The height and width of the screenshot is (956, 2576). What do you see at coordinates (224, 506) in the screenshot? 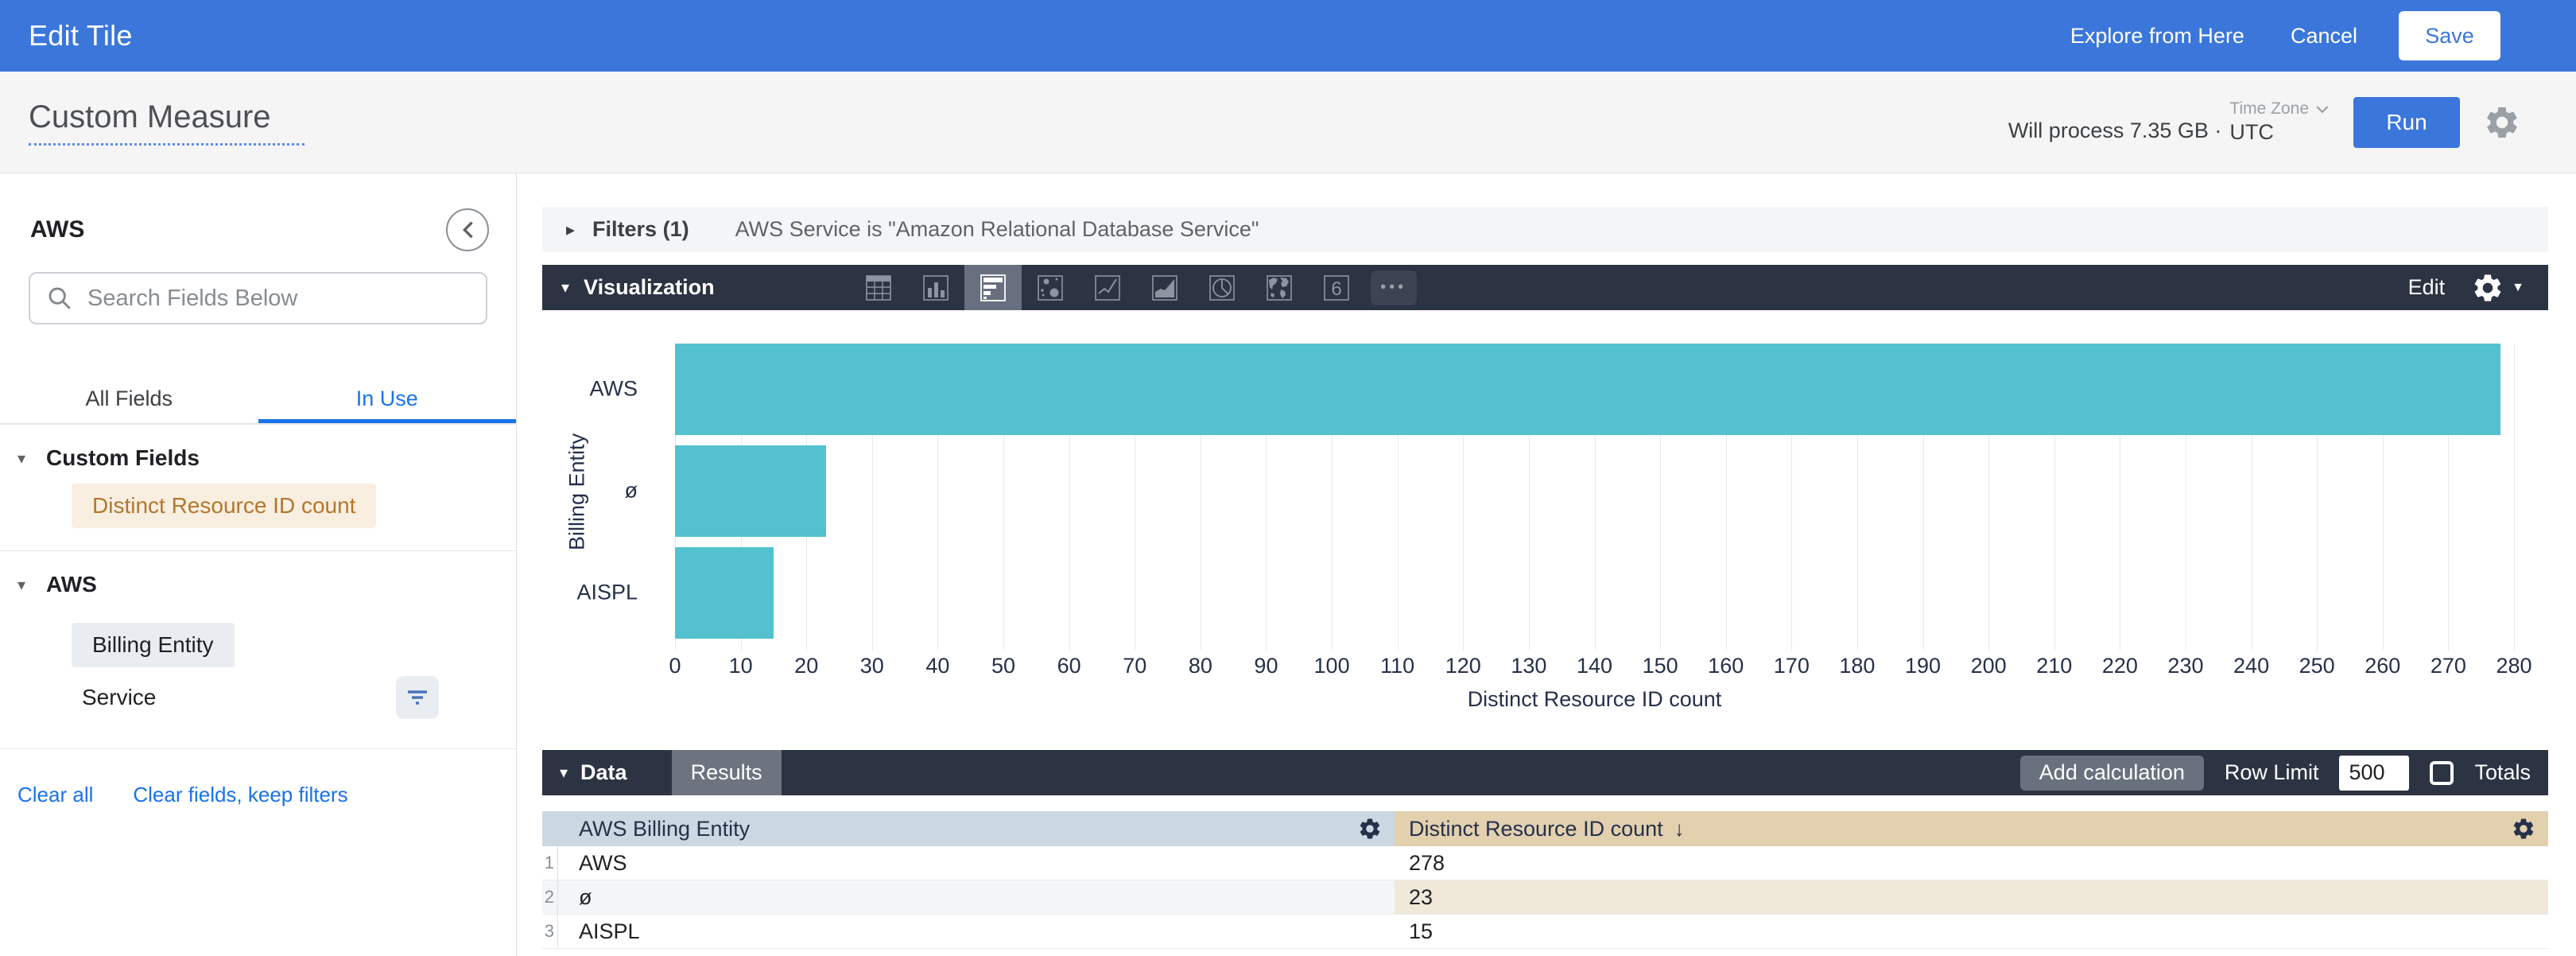
I see `field-distinct-resource-id-count: Distinct Resource ID count` at bounding box center [224, 506].